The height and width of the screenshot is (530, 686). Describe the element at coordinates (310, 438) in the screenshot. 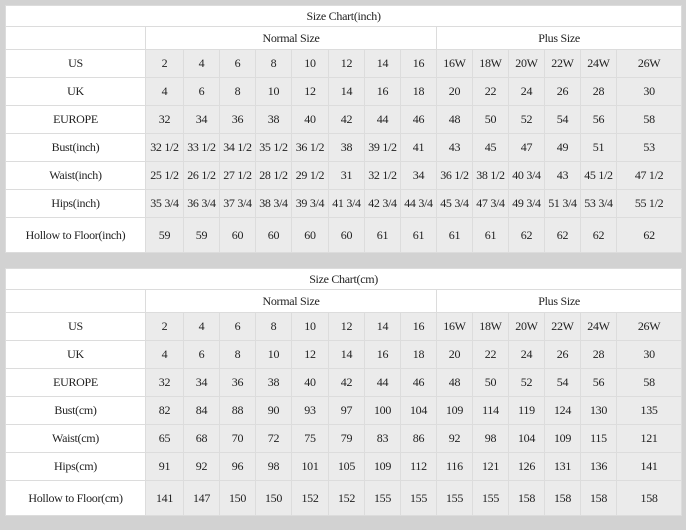

I see `size-cell: 75` at that location.